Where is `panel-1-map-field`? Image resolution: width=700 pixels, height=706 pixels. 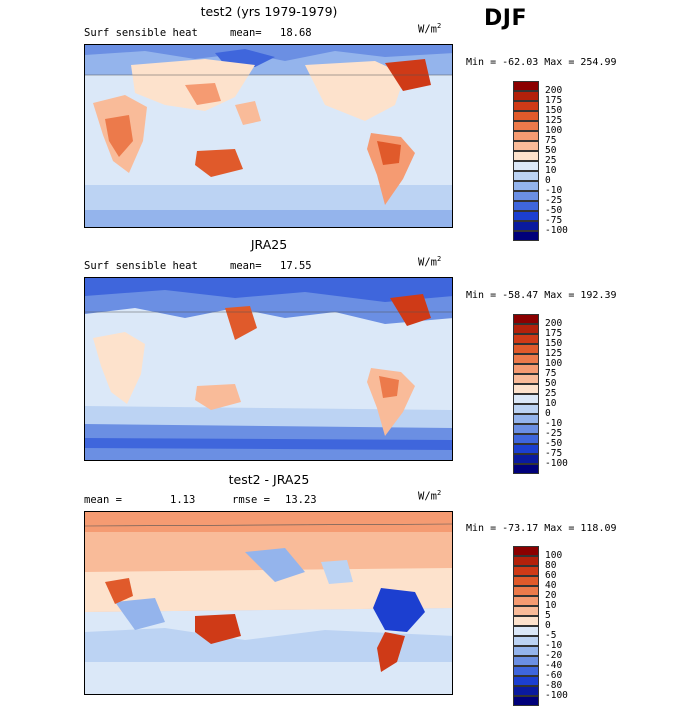
panel-1-map-field is located at coordinates (268, 136).